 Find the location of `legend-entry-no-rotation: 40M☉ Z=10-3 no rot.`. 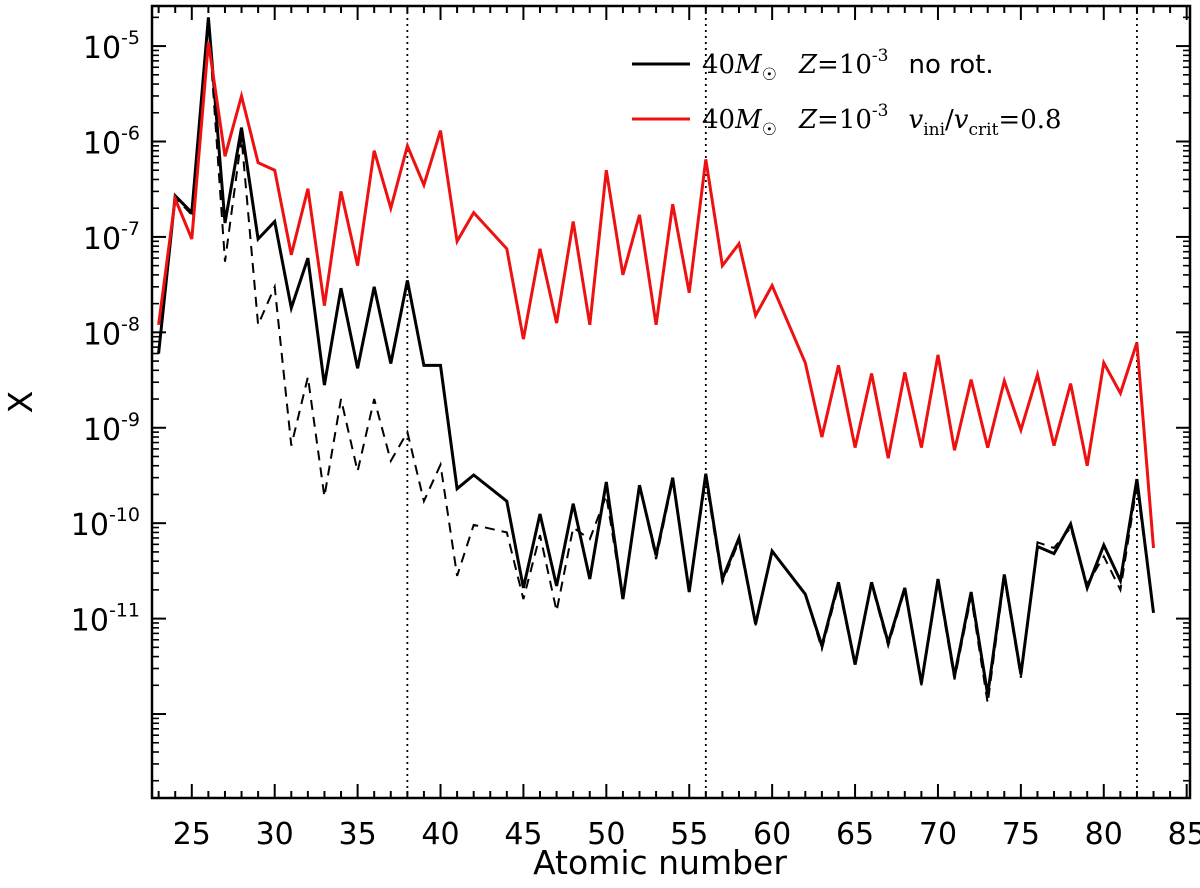

legend-entry-no-rotation: 40M☉ Z=10-3 no rot. is located at coordinates (813, 65).